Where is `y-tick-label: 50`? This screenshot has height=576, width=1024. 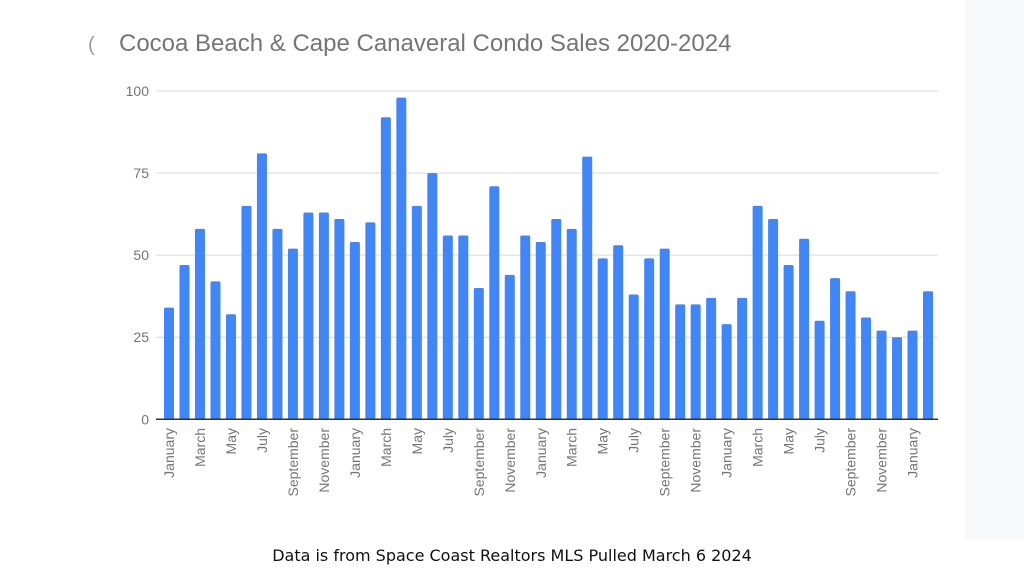 y-tick-label: 50 is located at coordinates (141, 255).